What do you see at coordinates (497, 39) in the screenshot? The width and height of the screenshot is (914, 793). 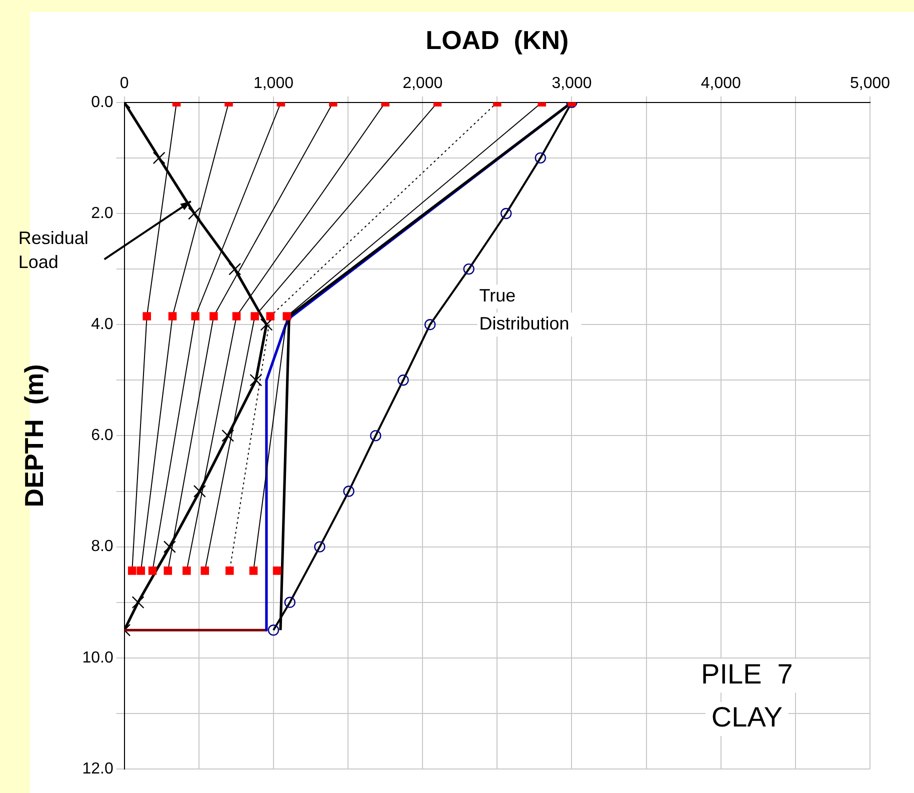 I see `x-axis-title: LOAD (KN)` at bounding box center [497, 39].